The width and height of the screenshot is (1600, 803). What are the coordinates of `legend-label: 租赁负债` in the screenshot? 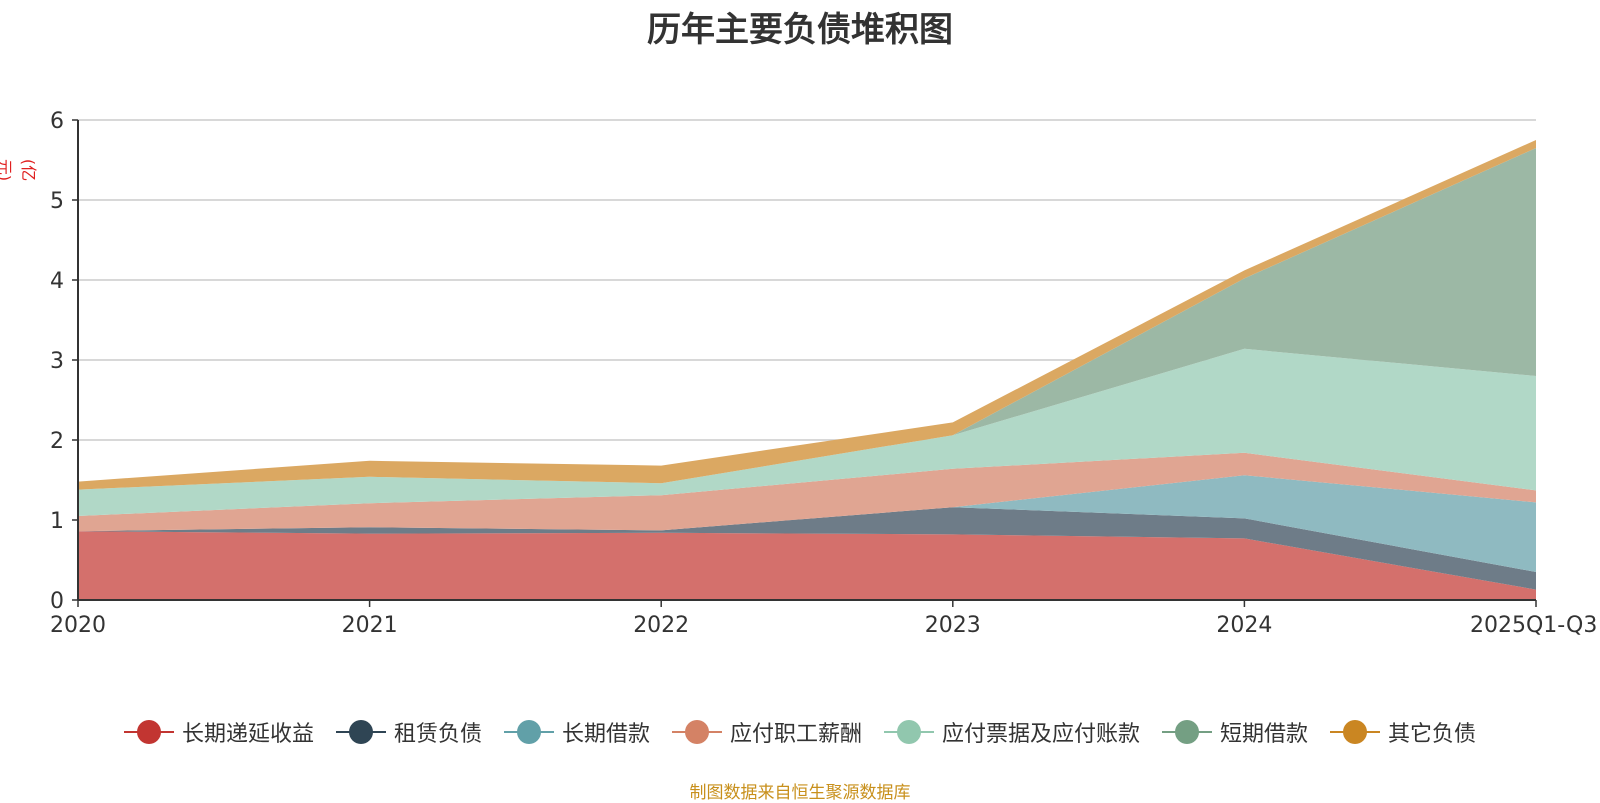 It's located at (437, 734).